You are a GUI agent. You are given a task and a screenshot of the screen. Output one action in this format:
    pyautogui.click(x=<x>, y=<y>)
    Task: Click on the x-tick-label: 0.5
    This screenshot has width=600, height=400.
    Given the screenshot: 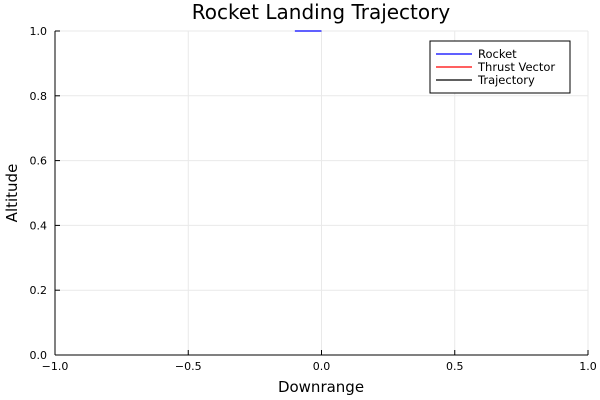 What is the action you would take?
    pyautogui.click(x=455, y=366)
    